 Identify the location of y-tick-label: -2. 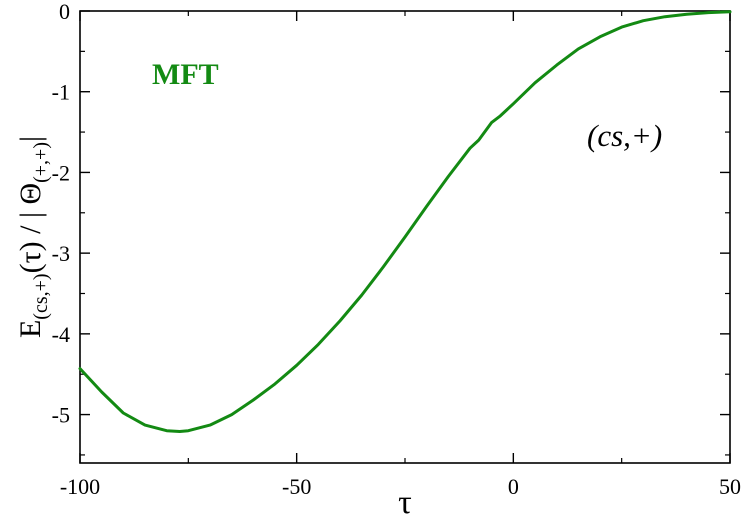
(61, 172).